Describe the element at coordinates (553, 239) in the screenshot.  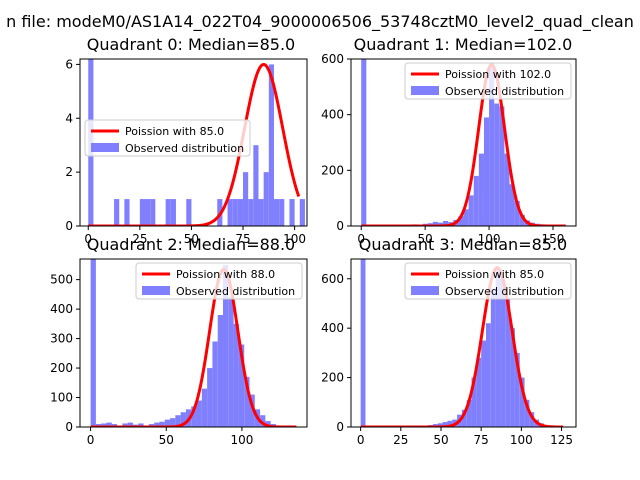
I see `x-tick-label: 150` at that location.